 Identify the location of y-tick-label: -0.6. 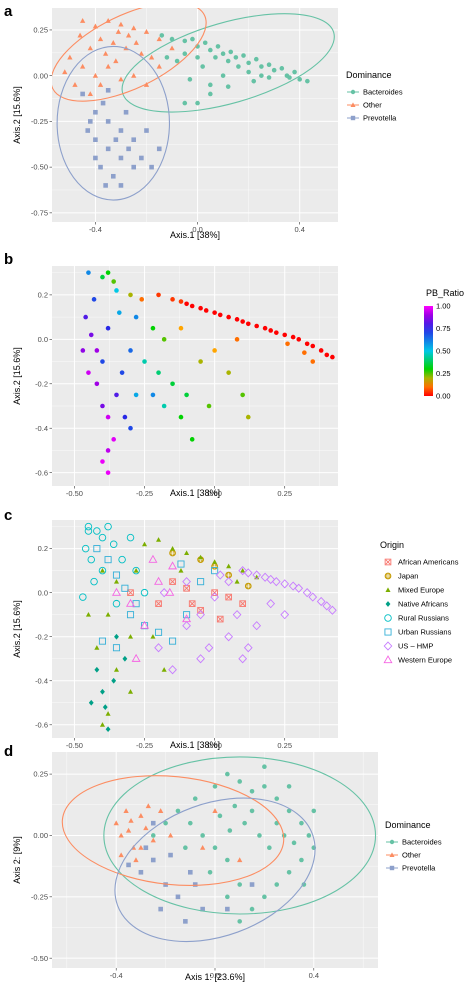
(41, 472).